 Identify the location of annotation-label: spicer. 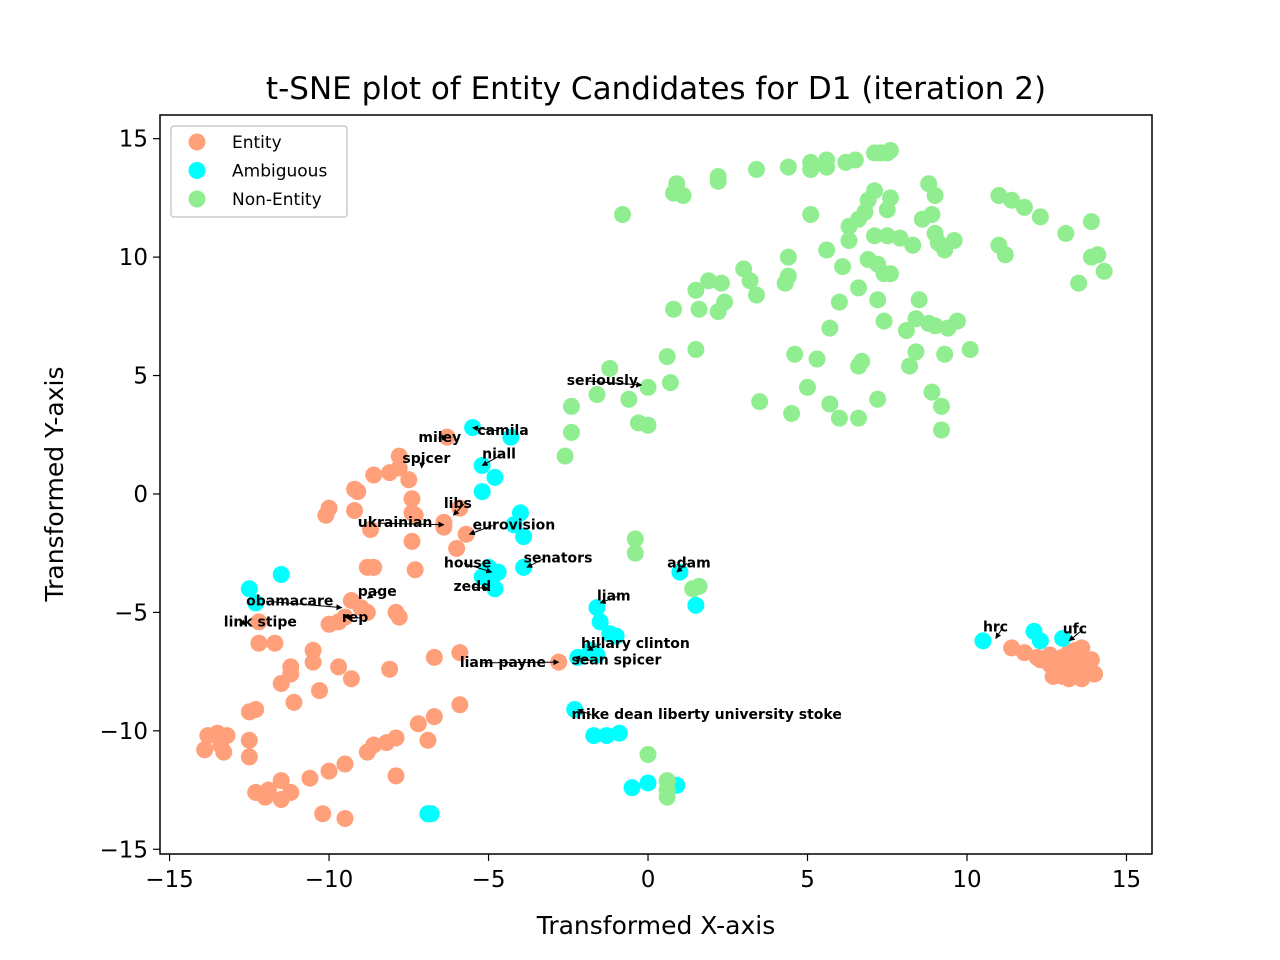
(426, 459).